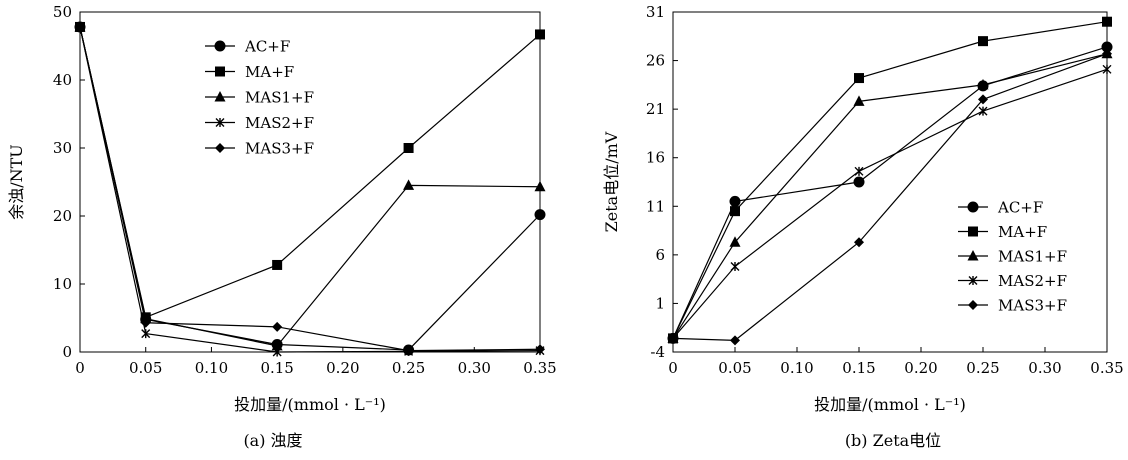 This screenshot has width=1128, height=460. What do you see at coordinates (660, 255) in the screenshot?
I see `y-tick-label: 6` at bounding box center [660, 255].